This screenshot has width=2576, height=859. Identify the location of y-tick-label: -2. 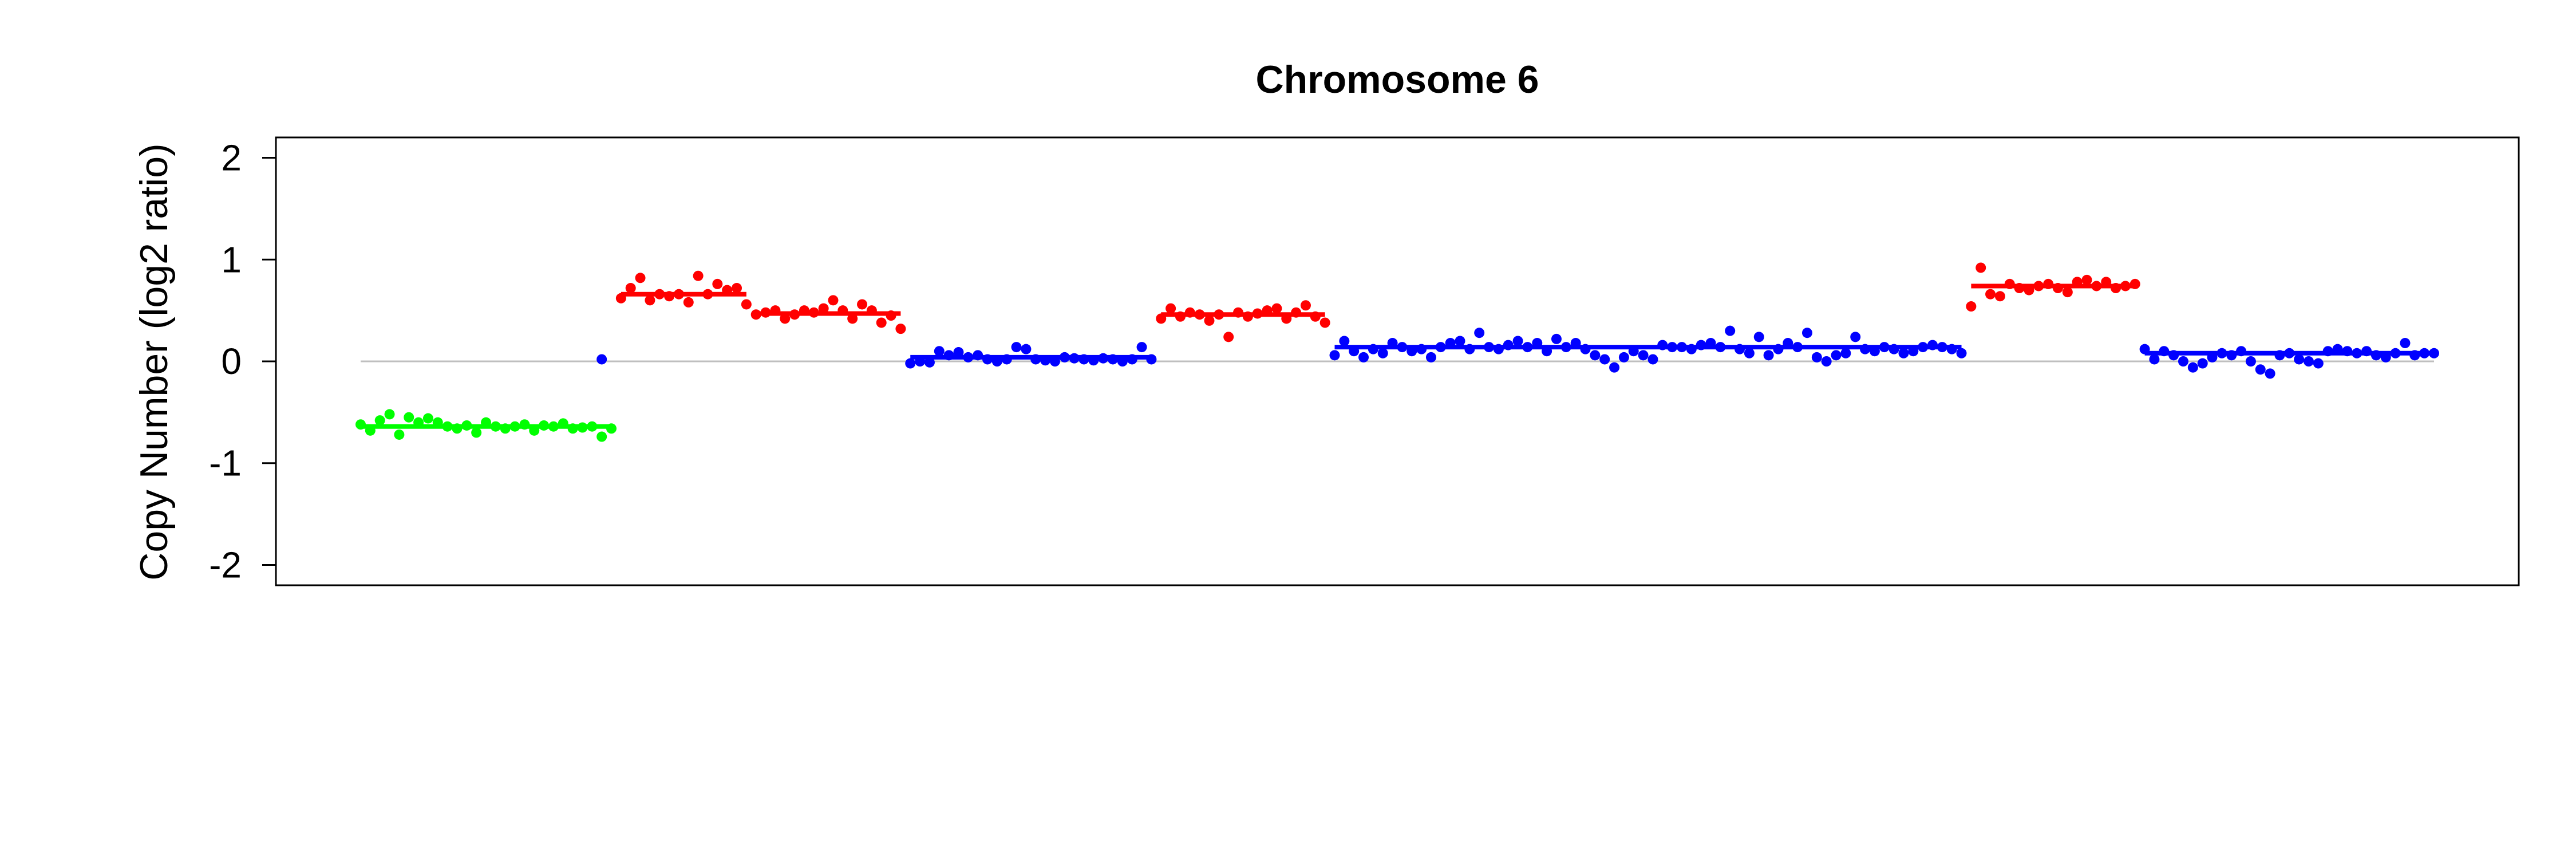
(225, 564).